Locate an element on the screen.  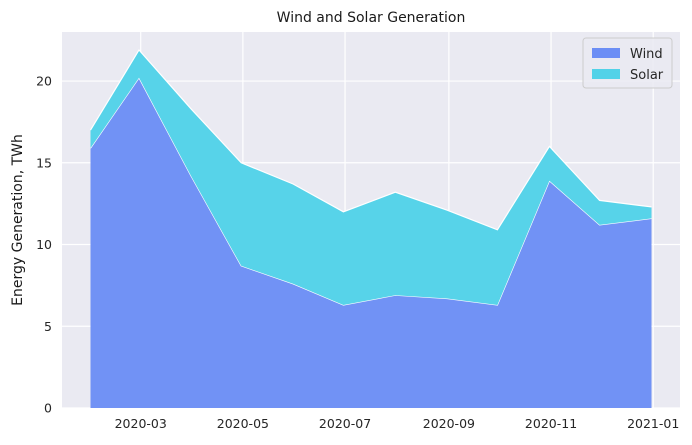
x-tick-label: 2020-11 is located at coordinates (551, 423).